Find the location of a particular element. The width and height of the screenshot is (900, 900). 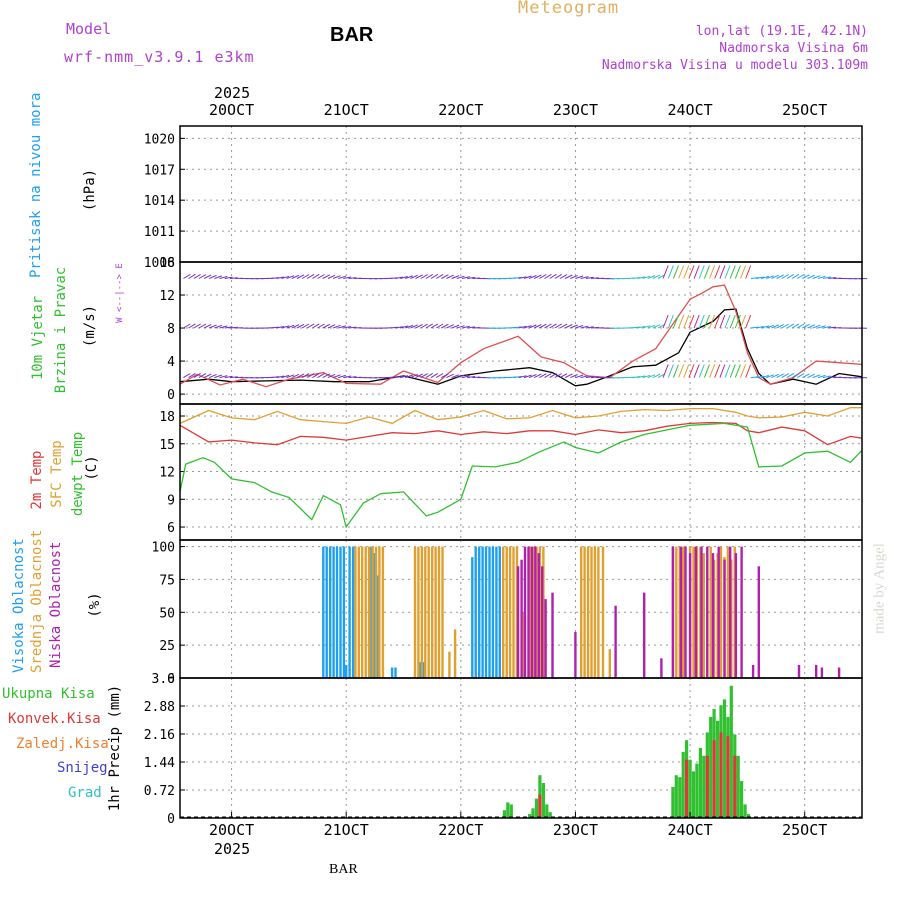

model-label: Model is located at coordinates (89, 29).